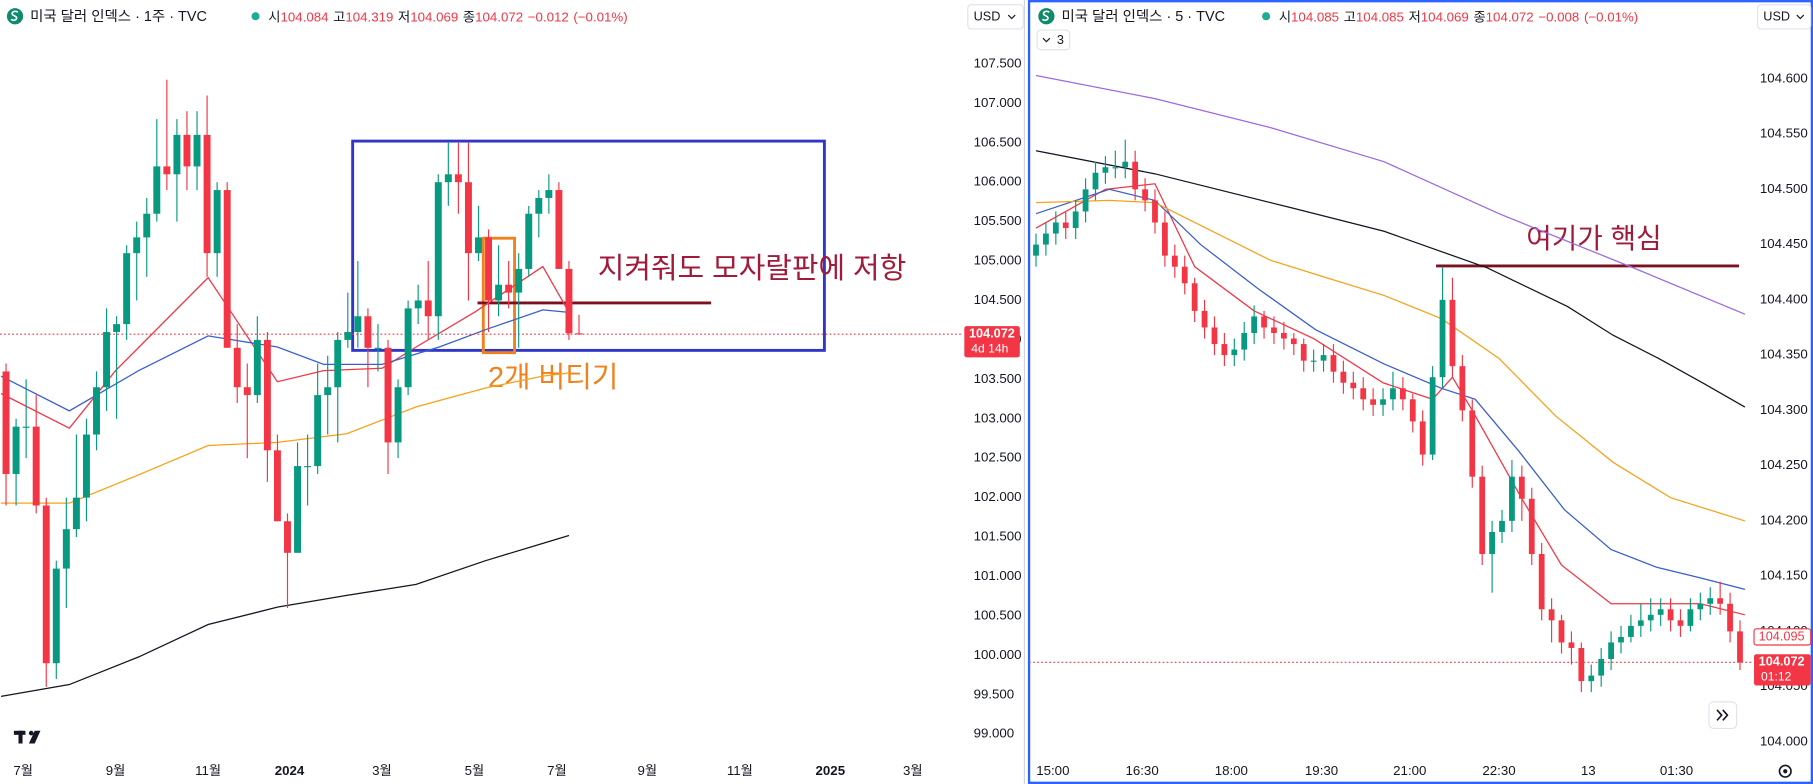  I want to click on y-tick-label: 104.600, so click(1784, 77).